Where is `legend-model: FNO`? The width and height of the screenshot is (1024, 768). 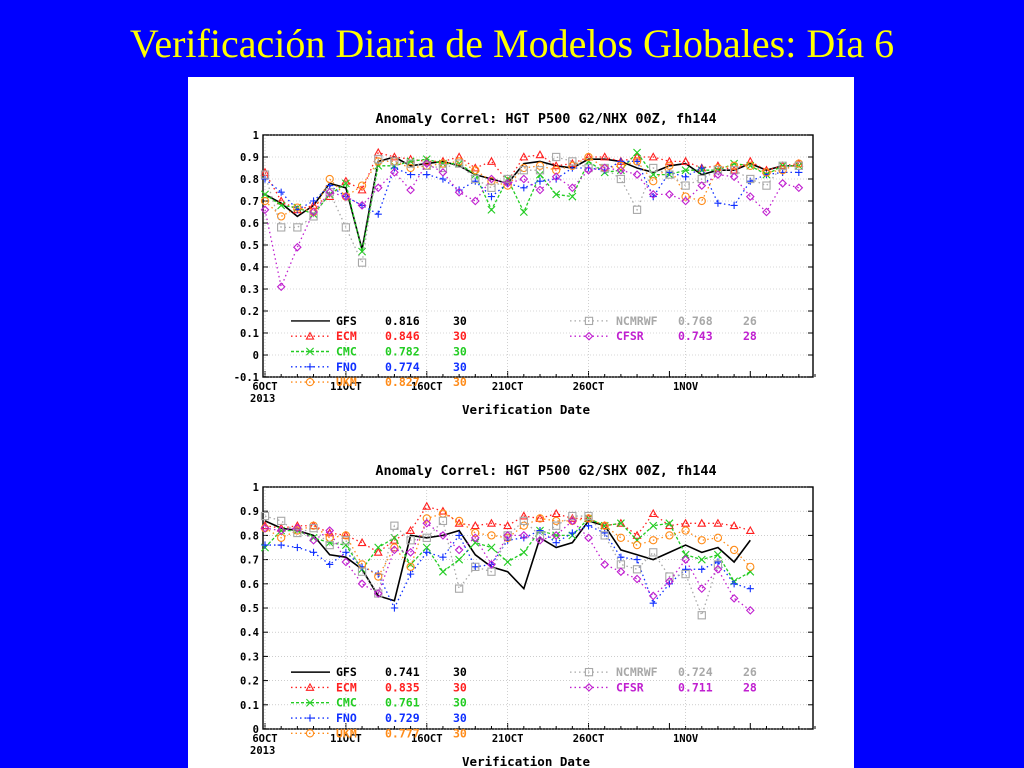 legend-model: FNO is located at coordinates (346, 718).